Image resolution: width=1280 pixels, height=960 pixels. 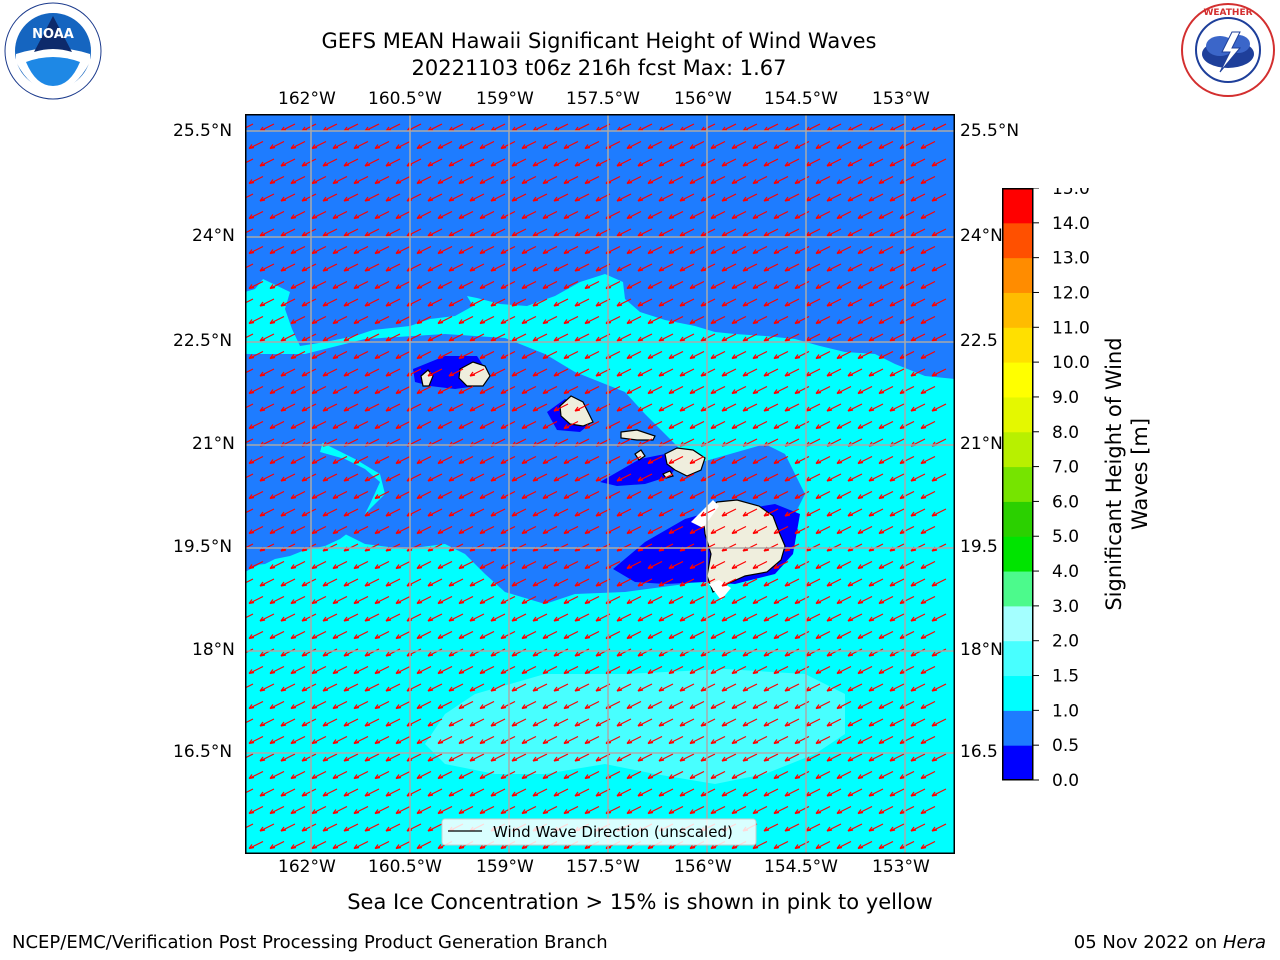 I want to click on wave-field-blue-west, so click(x=265, y=539).